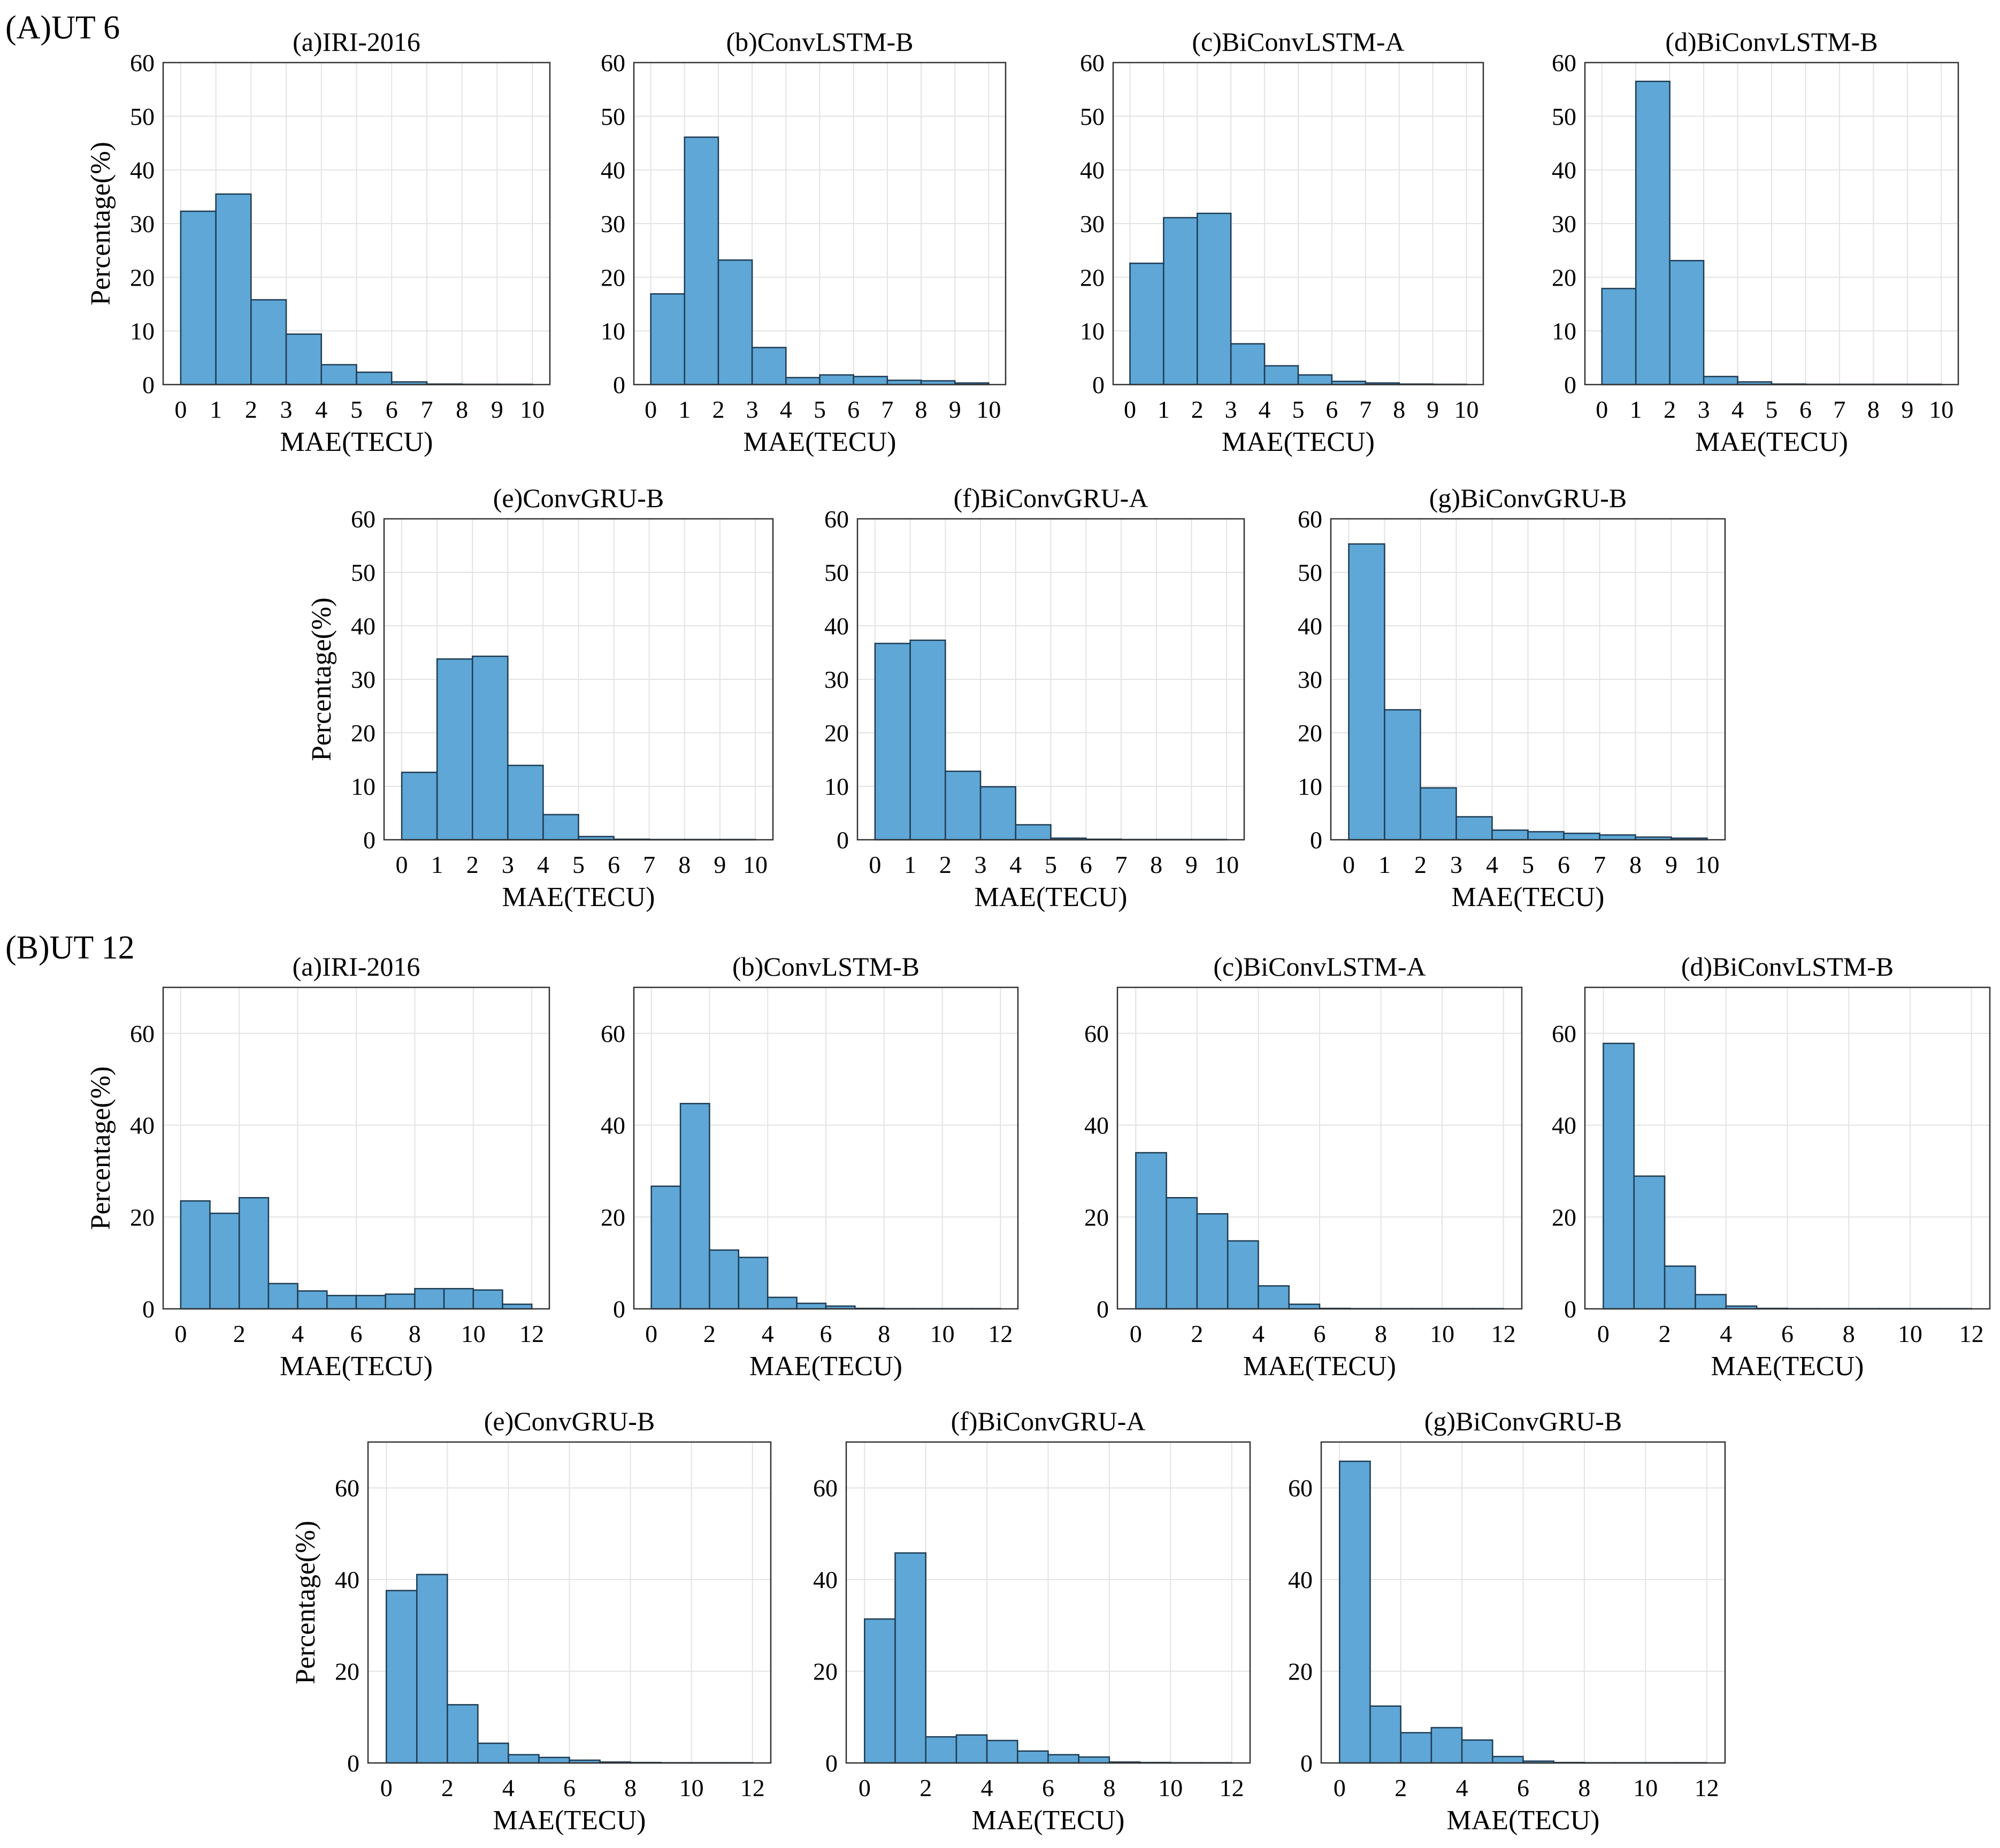 Image resolution: width=2000 pixels, height=1848 pixels. I want to click on y-tick-label: 10, so click(1093, 331).